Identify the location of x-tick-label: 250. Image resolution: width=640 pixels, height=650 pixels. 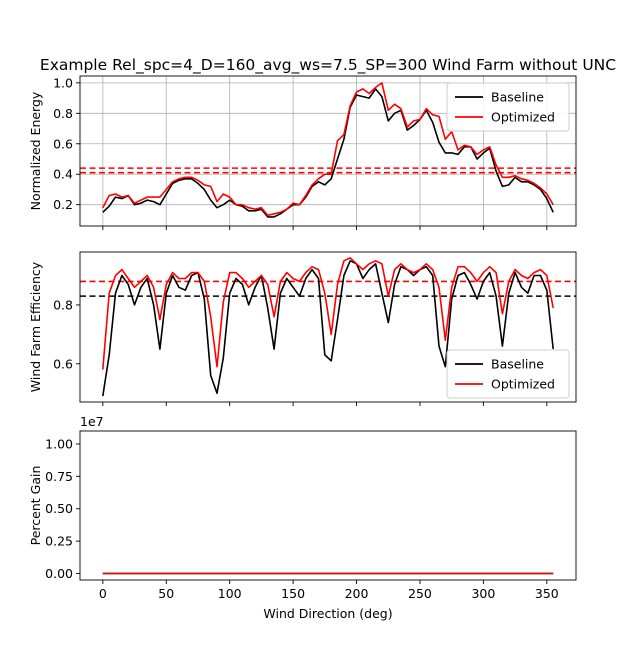
(420, 593).